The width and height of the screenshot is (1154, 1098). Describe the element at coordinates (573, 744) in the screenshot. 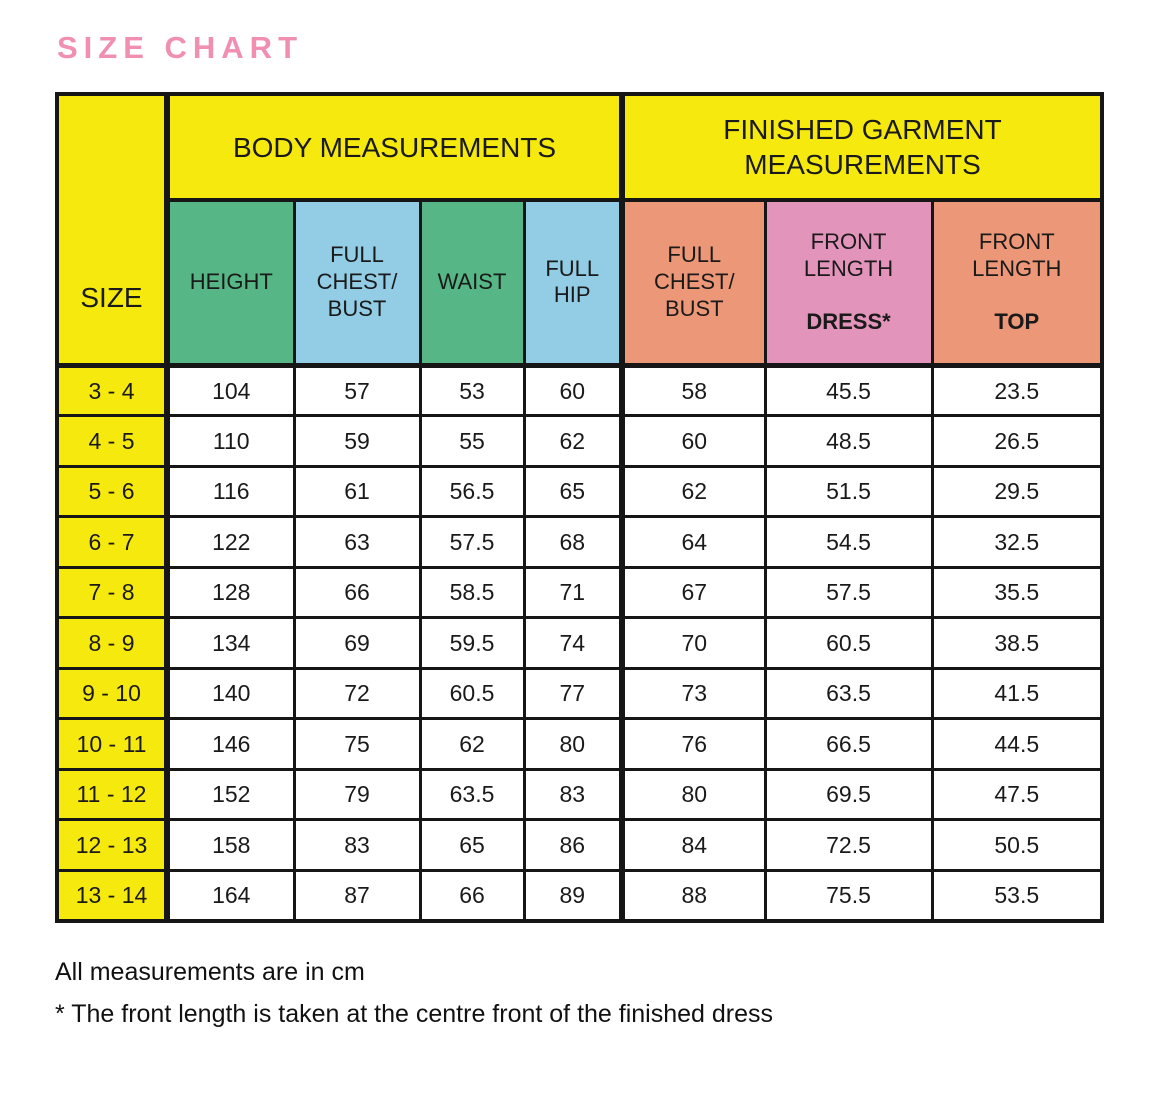

I see `hip-cell: 80` at that location.